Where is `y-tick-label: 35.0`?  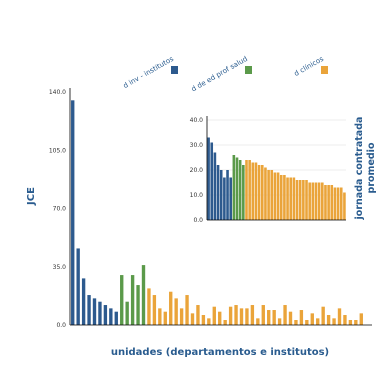
y-tick-label: 35.0 is located at coordinates (60, 267).